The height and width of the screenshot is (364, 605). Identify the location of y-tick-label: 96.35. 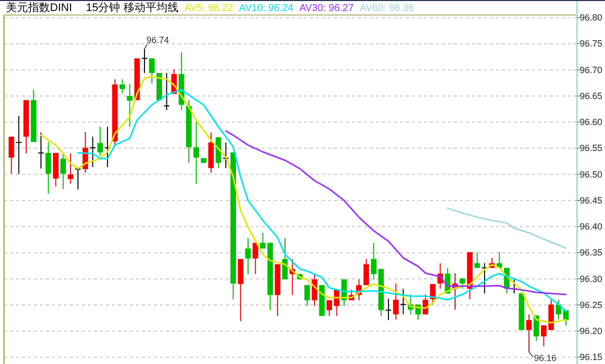
(591, 253).